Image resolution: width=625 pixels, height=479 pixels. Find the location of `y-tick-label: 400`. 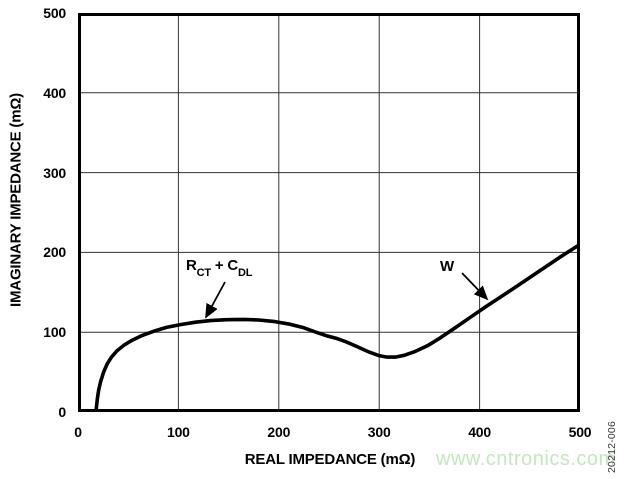

y-tick-label: 400 is located at coordinates (54, 92).